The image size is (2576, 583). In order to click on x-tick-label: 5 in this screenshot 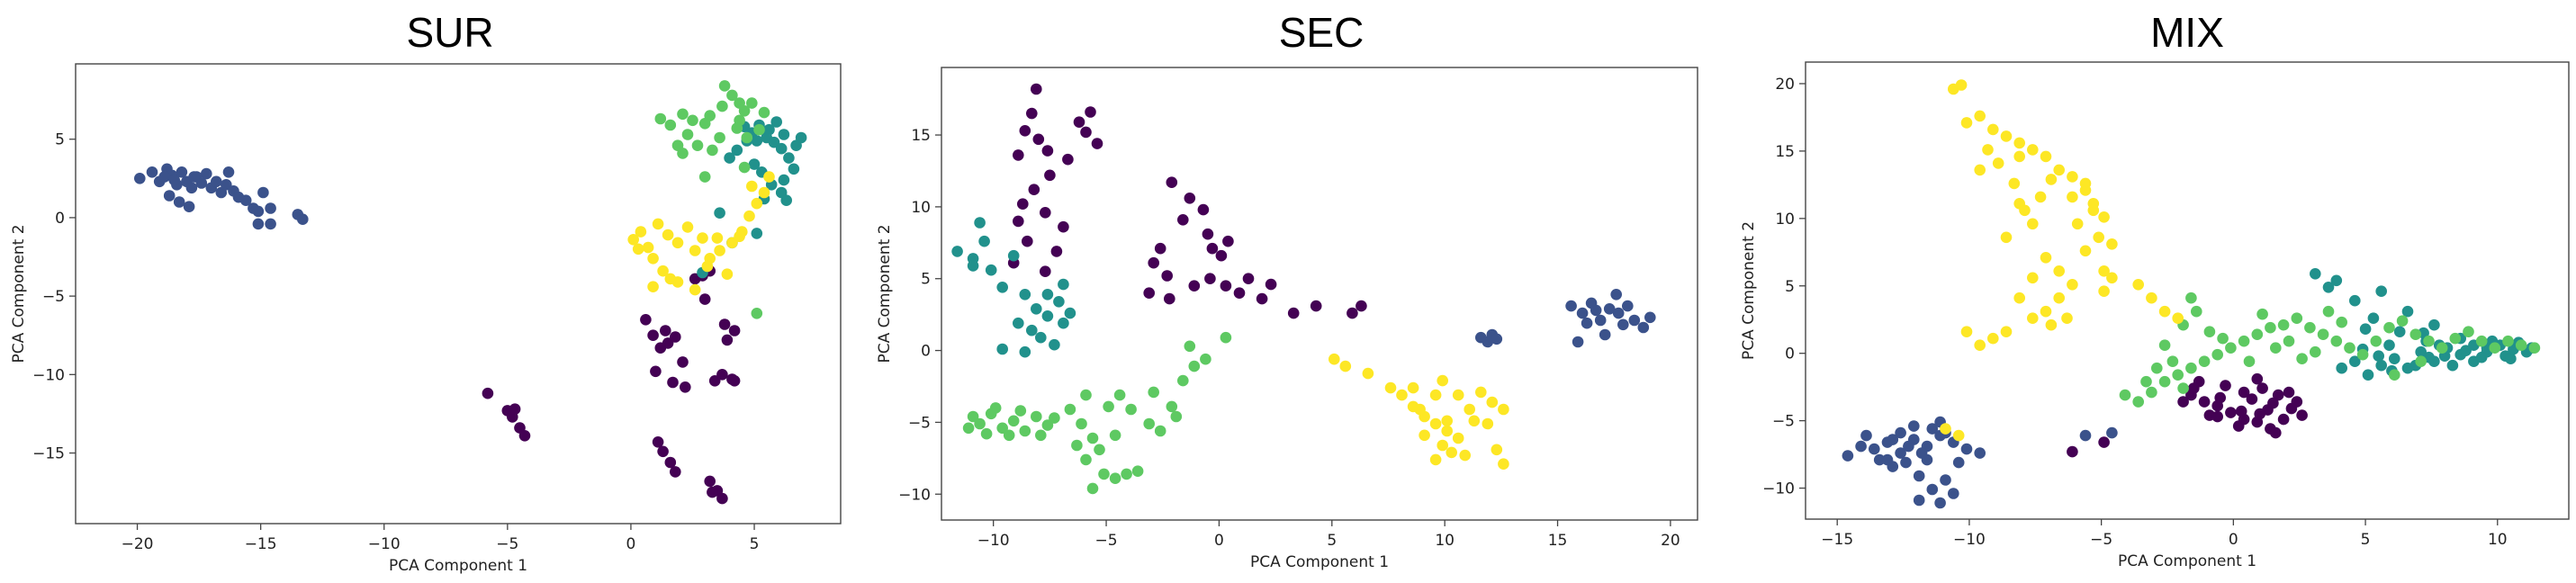, I will do `click(755, 544)`.